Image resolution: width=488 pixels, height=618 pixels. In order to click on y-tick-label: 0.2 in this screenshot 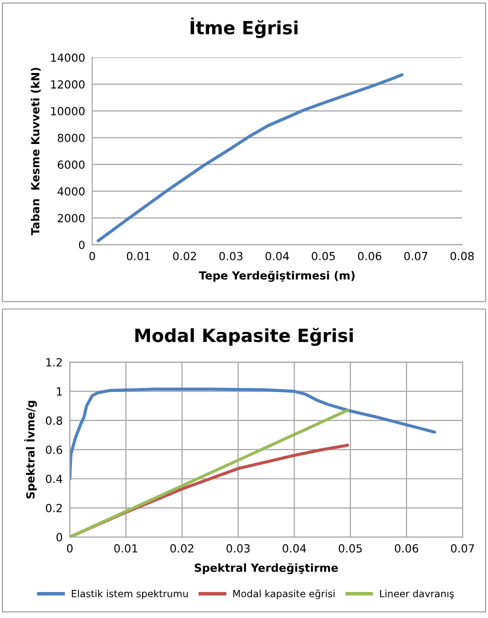, I will do `click(54, 508)`.